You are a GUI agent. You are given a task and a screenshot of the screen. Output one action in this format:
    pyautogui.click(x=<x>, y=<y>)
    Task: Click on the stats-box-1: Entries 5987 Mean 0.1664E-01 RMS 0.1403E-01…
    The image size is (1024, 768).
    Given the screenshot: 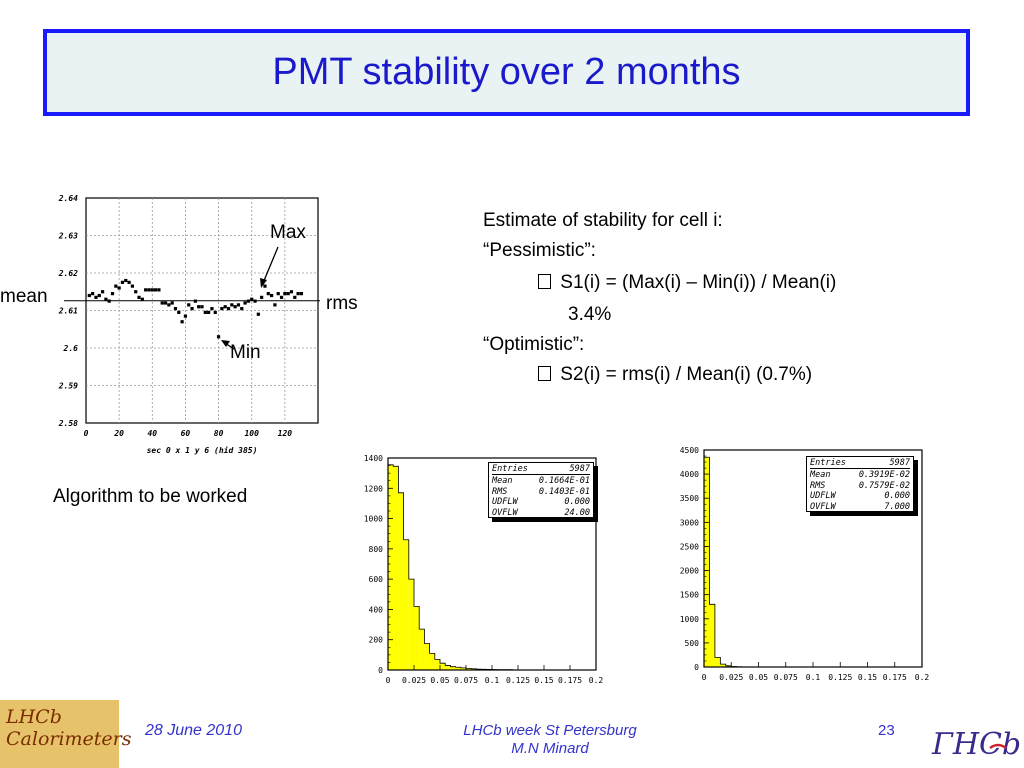 What is the action you would take?
    pyautogui.click(x=541, y=490)
    